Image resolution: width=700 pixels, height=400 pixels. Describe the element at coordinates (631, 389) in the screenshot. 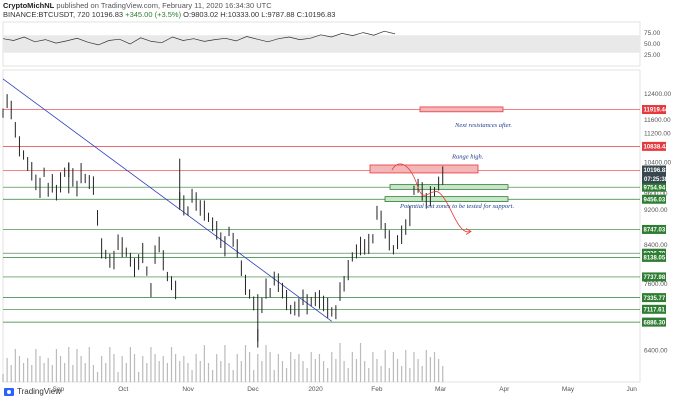

I see `time-tick-label: Jun` at that location.